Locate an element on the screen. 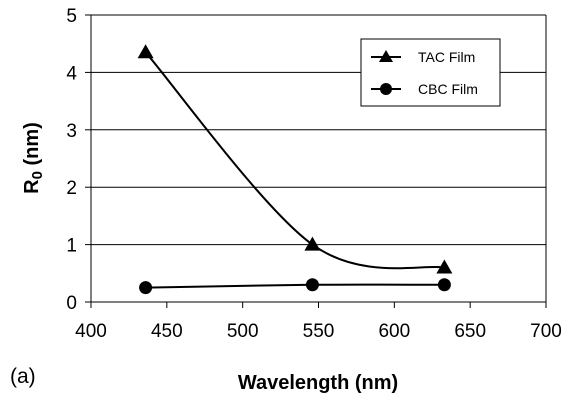  legend: TAC Film CBC Film is located at coordinates (430, 72).